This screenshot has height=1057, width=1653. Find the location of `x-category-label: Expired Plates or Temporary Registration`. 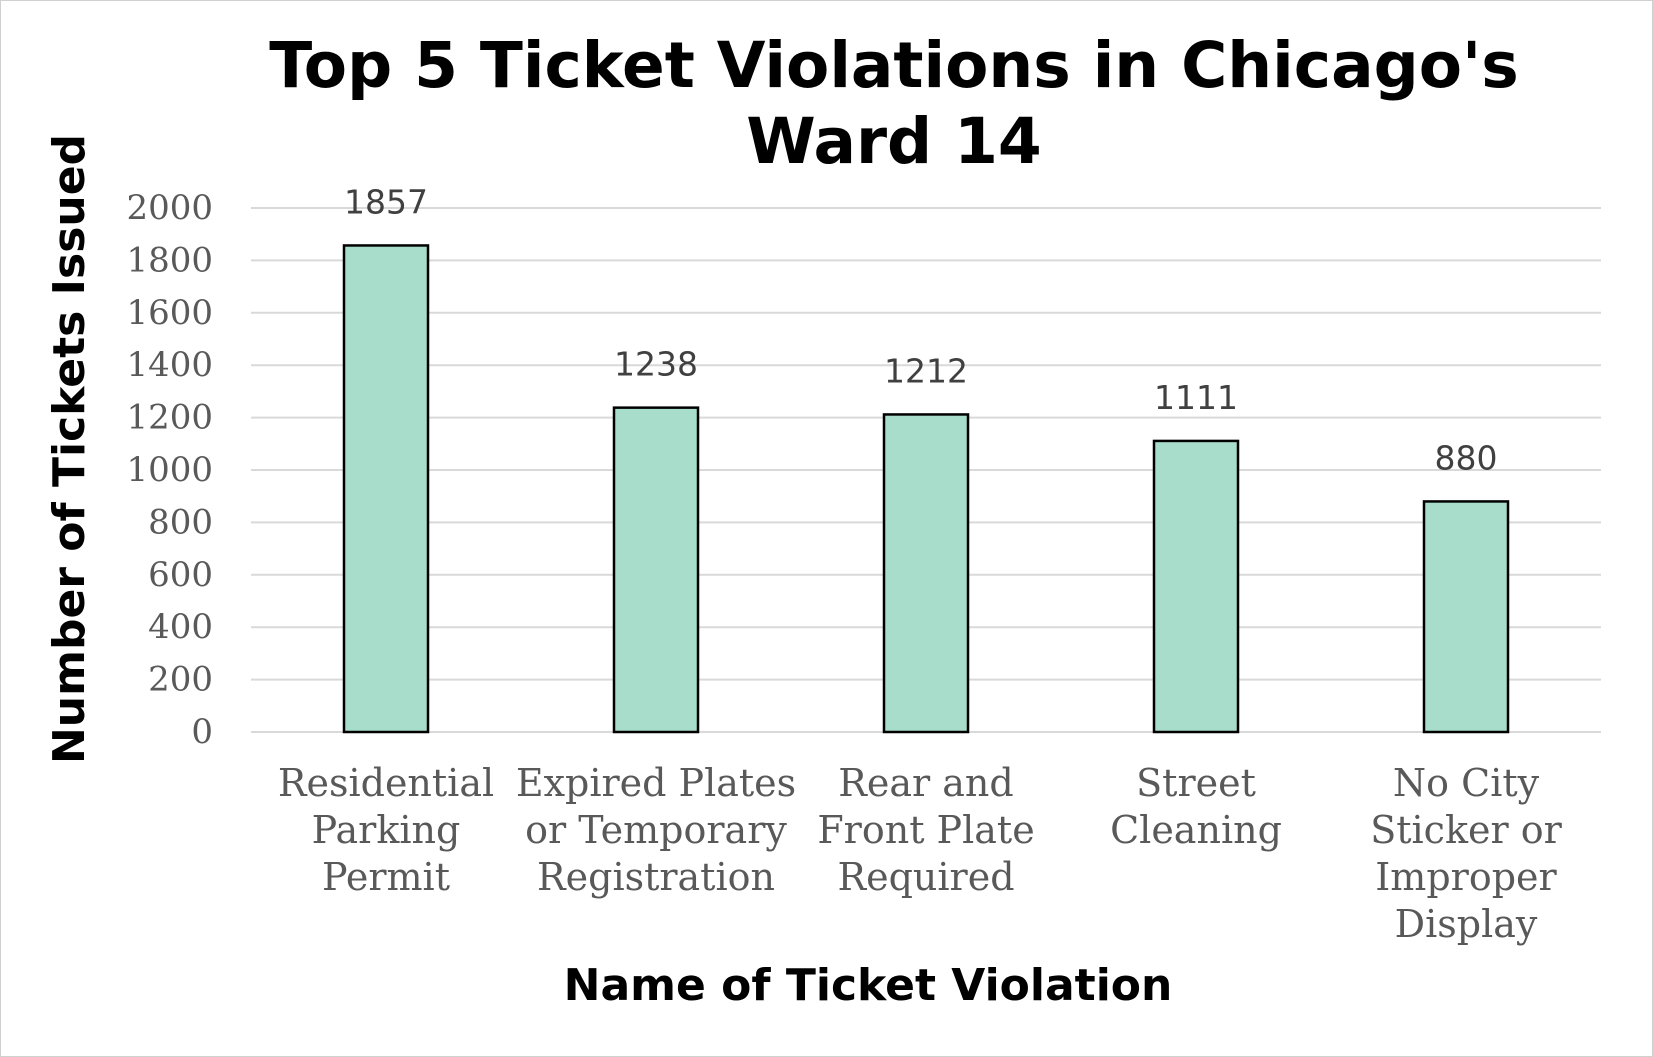

x-category-label: Expired Plates or Temporary Registration is located at coordinates (656, 830).